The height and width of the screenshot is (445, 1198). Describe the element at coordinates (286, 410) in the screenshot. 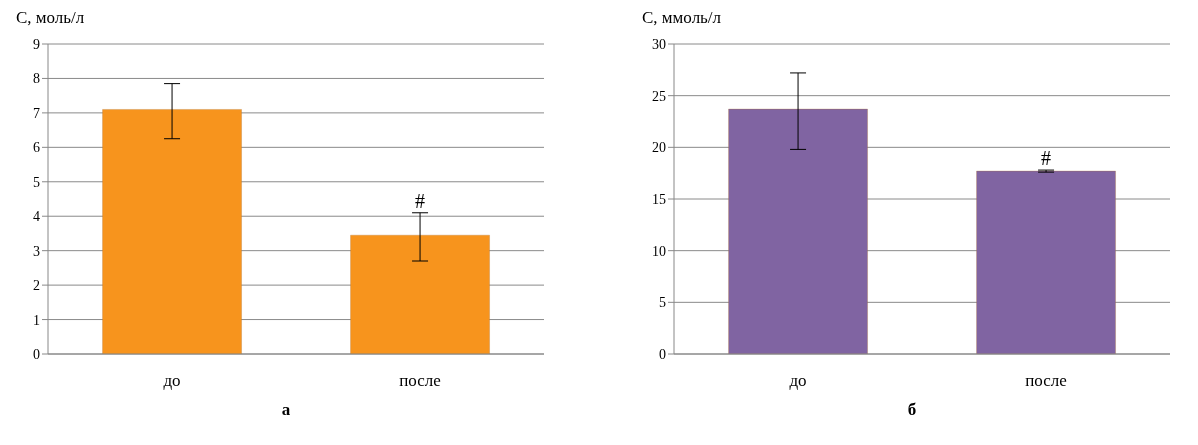

I see `text: а` at that location.